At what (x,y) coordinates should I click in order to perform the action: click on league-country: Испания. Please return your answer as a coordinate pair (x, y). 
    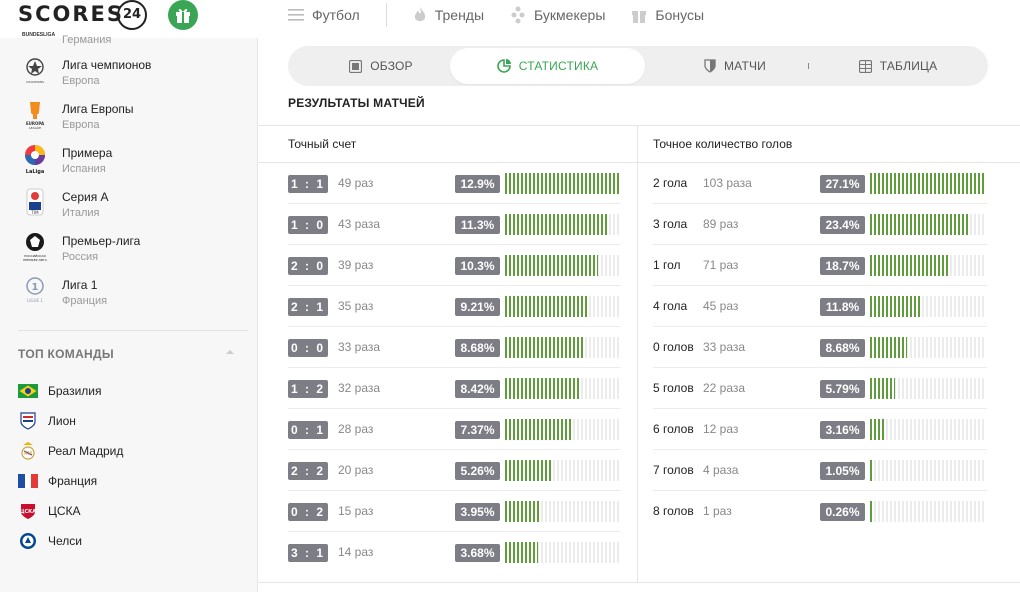
    Looking at the image, I should click on (84, 169).